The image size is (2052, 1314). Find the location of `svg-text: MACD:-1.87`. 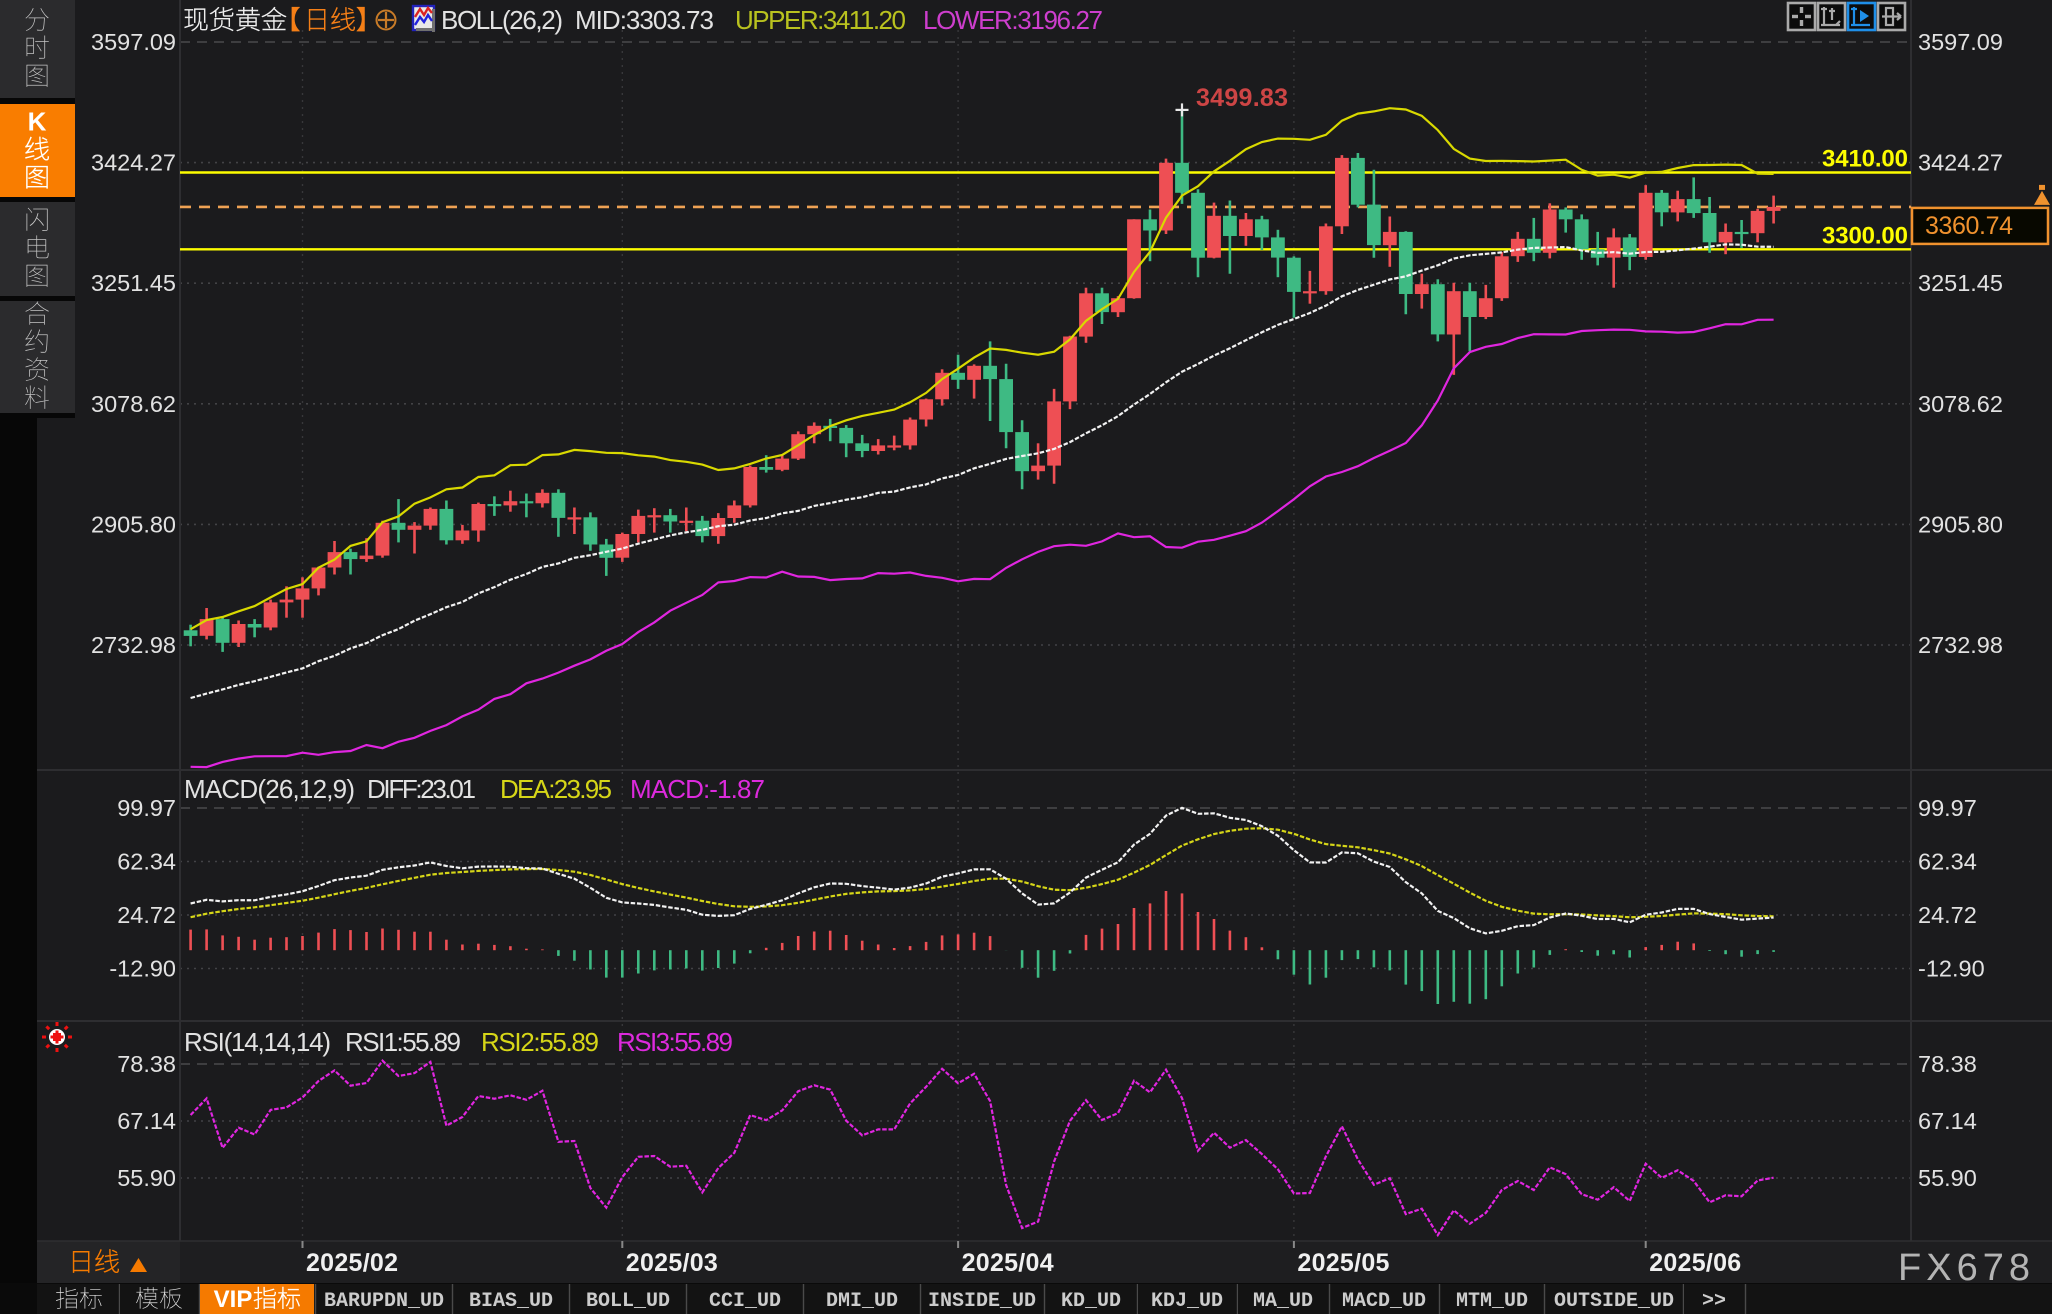

svg-text: MACD:-1.87 is located at coordinates (697, 789).